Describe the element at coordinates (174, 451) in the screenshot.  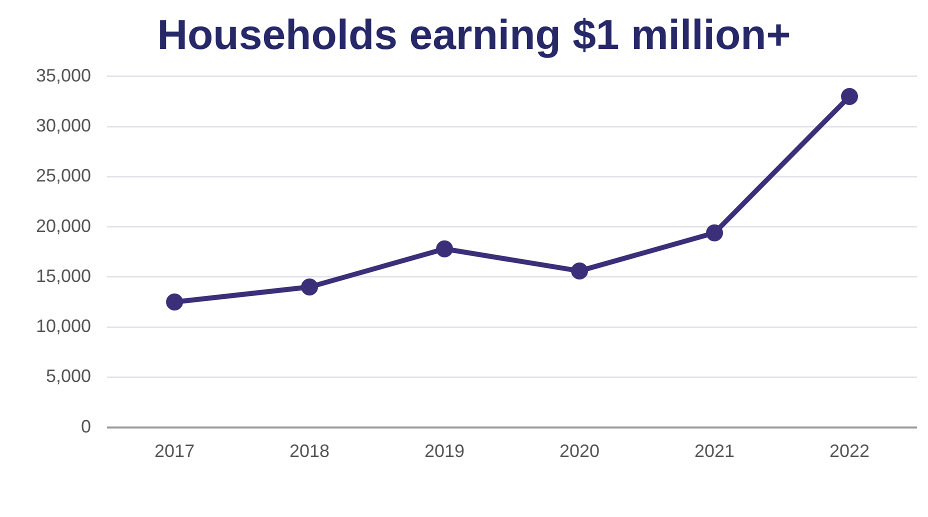
I see `x-tick-label: 2017` at that location.